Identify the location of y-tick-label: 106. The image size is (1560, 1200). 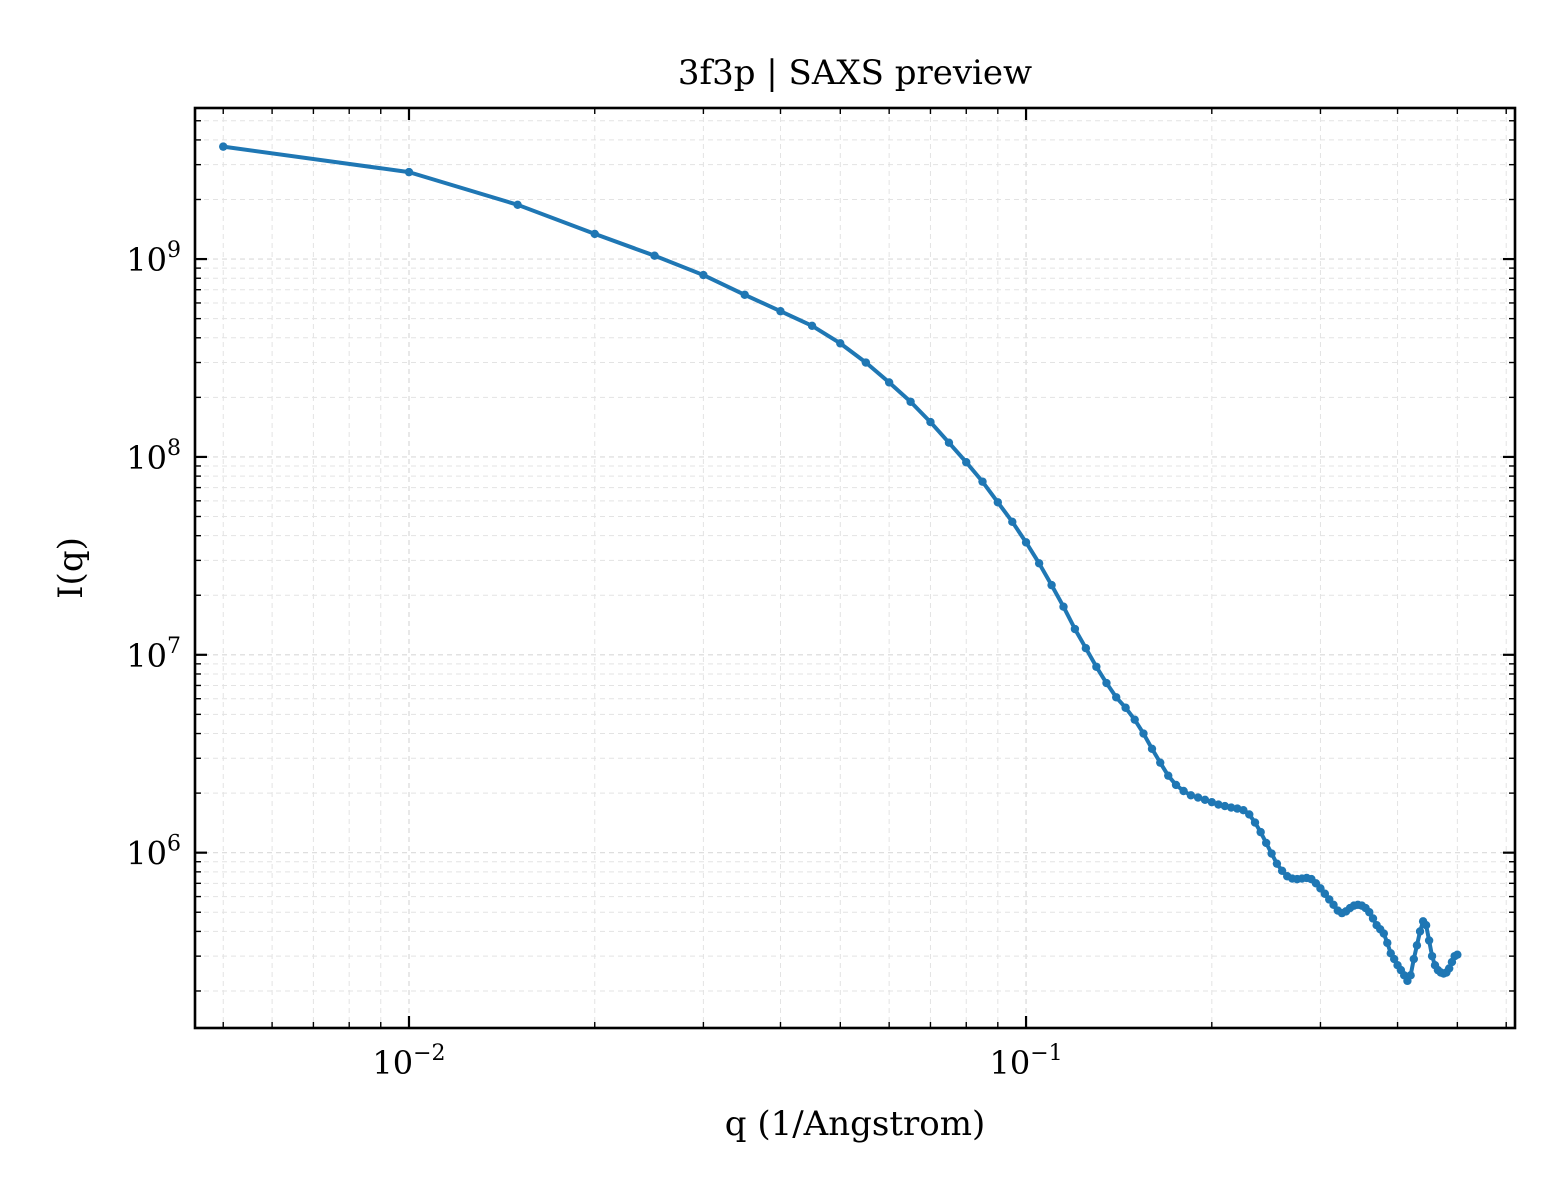
(153, 852).